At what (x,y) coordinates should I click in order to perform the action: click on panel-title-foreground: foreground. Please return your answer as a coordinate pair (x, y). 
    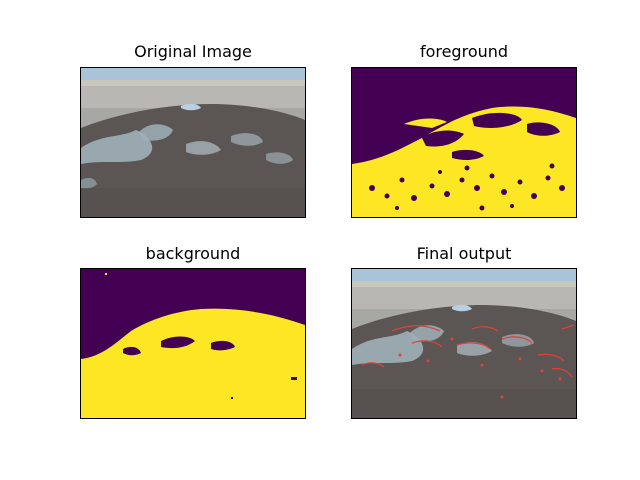
    Looking at the image, I should click on (464, 51).